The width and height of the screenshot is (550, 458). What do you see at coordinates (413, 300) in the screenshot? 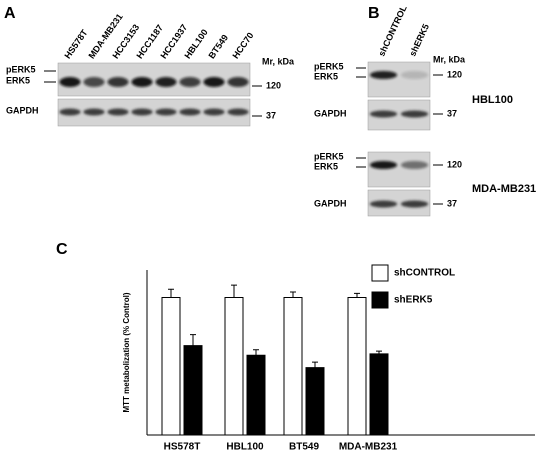
I see `legend-label: shERK5` at bounding box center [413, 300].